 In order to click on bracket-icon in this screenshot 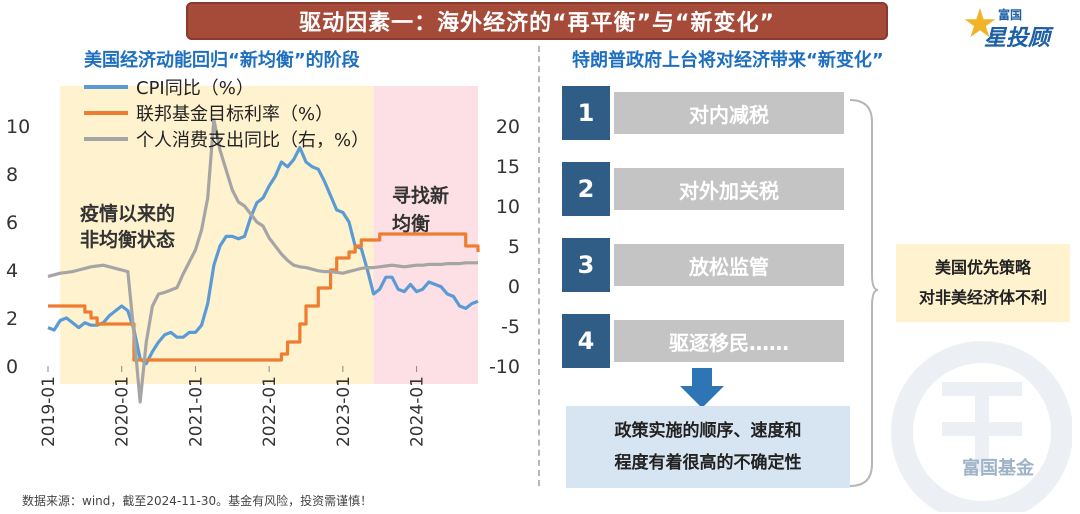, I will do `click(863, 293)`.